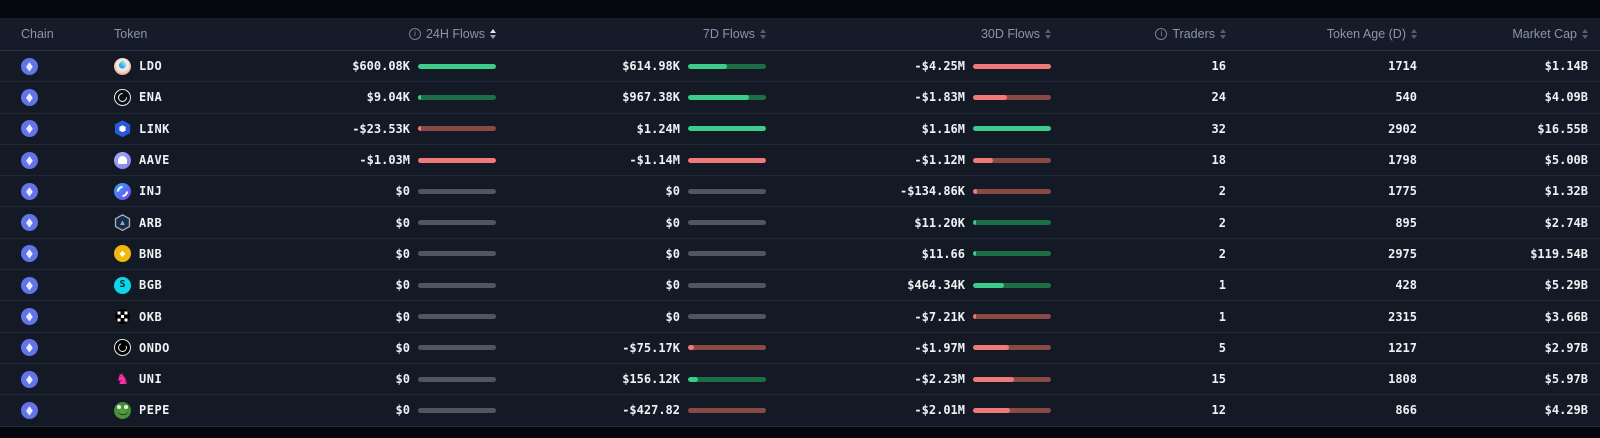 The height and width of the screenshot is (438, 1600). Describe the element at coordinates (658, 128) in the screenshot. I see `flow-7d-value: $1.24M` at that location.